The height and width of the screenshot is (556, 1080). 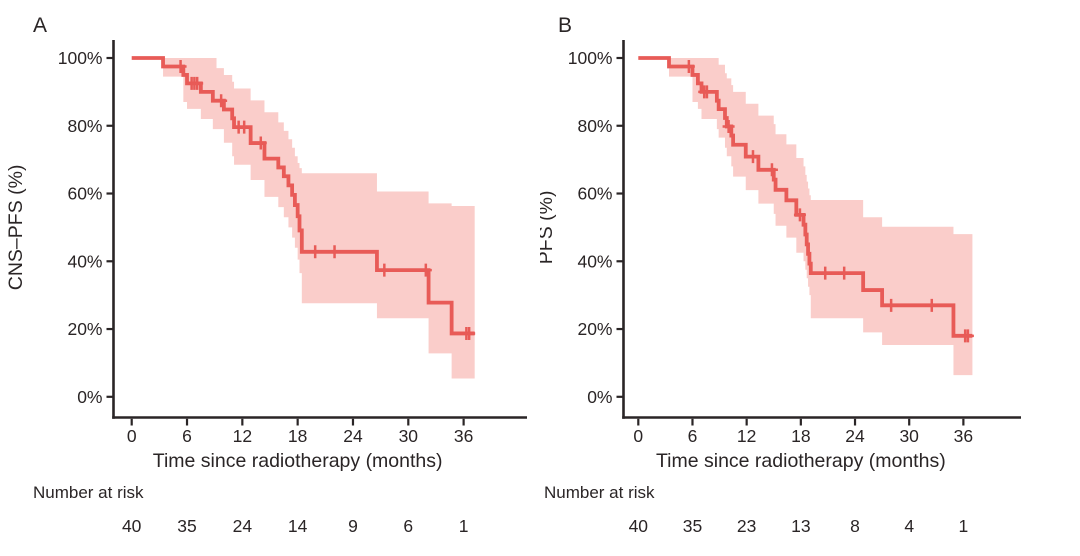 What do you see at coordinates (800, 526) in the screenshot?
I see `risk-count: 13` at bounding box center [800, 526].